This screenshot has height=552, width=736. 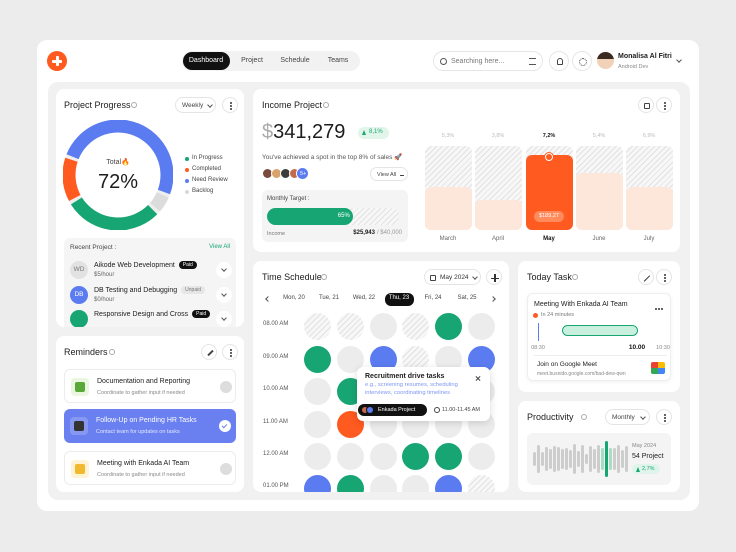 I want to click on open-button, so click(x=646, y=277).